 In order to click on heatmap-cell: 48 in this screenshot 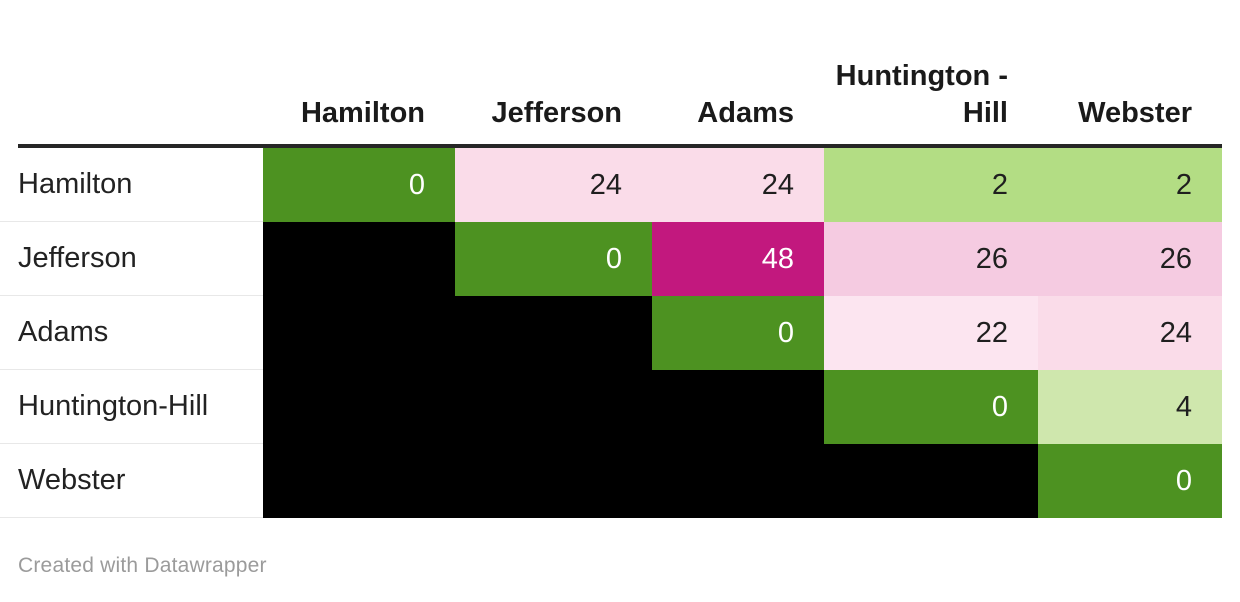, I will do `click(738, 259)`.